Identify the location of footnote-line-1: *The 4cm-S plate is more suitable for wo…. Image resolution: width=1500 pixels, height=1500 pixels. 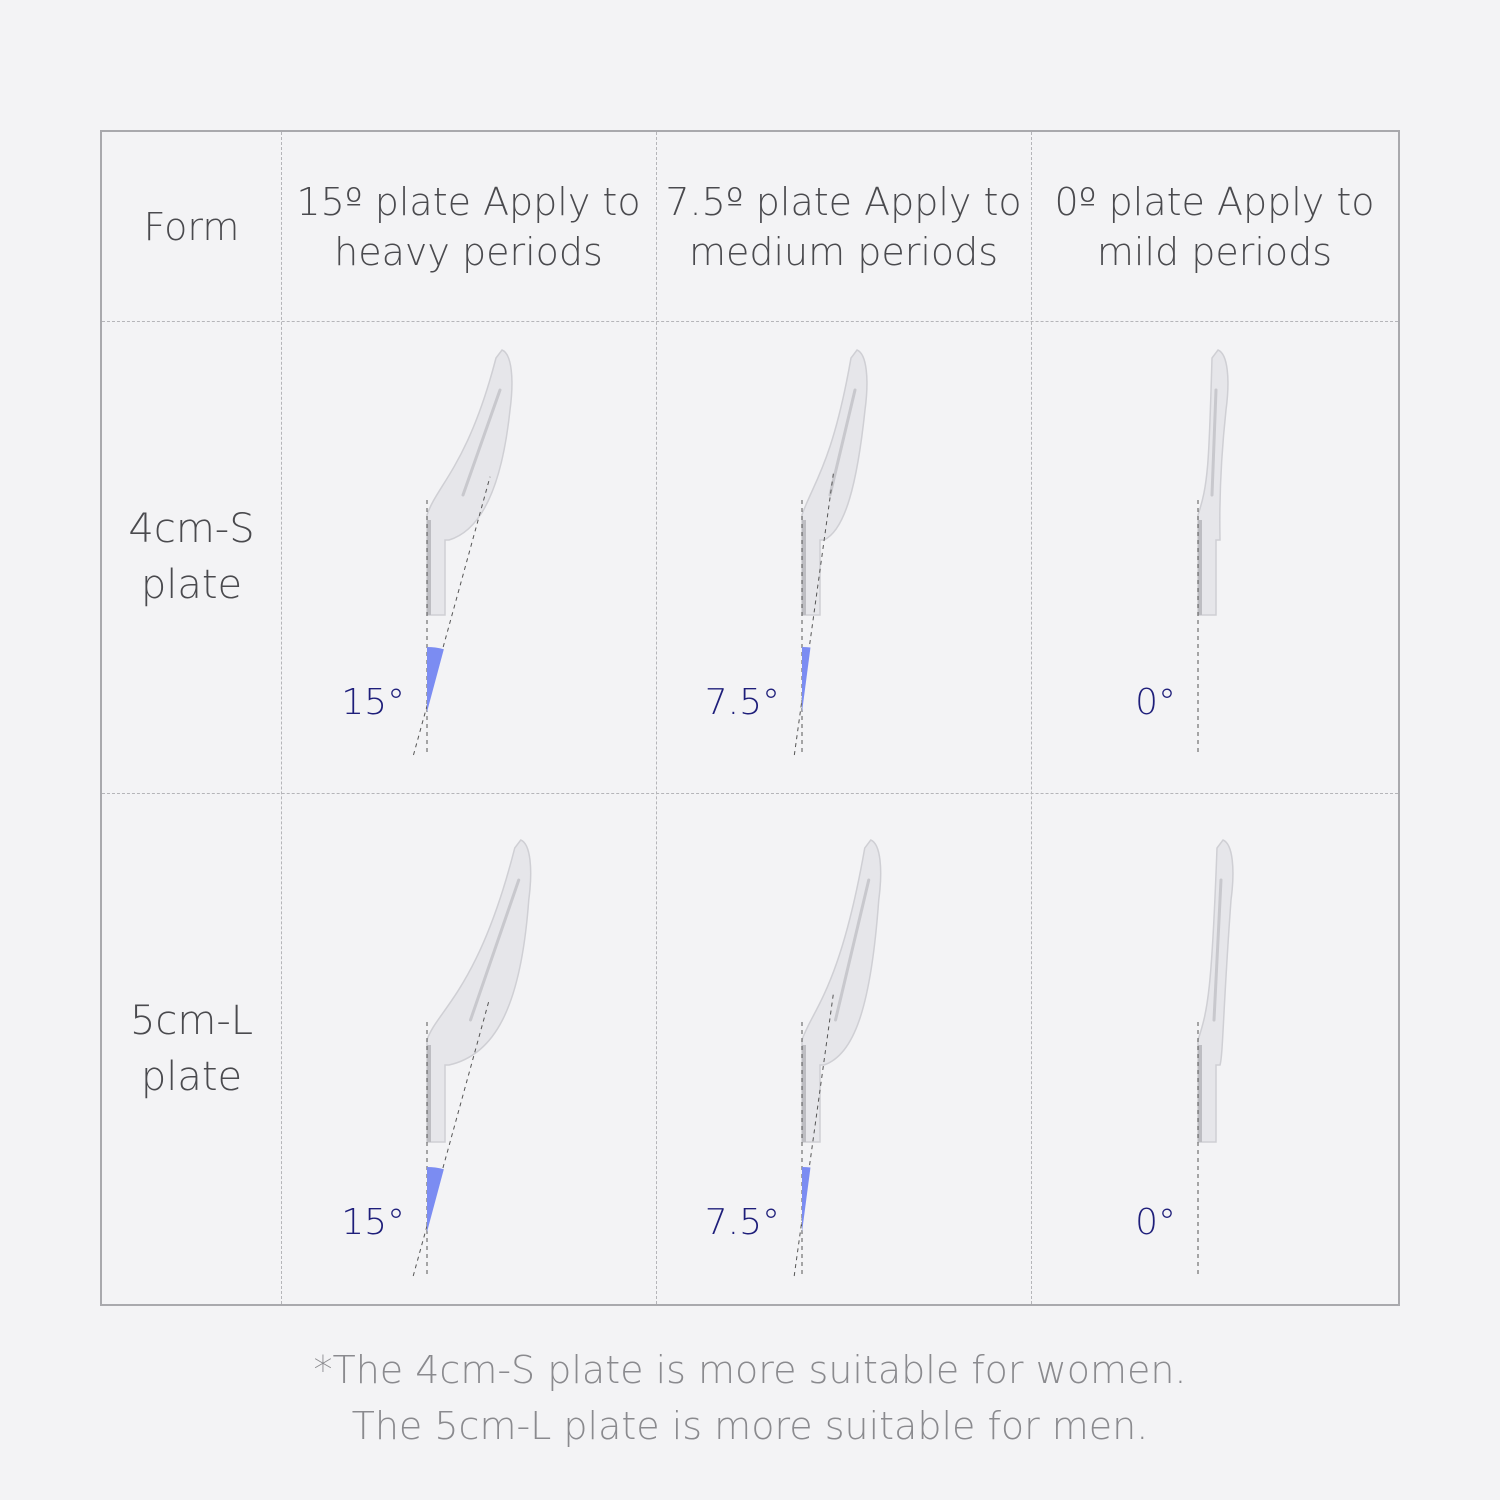
(750, 1370).